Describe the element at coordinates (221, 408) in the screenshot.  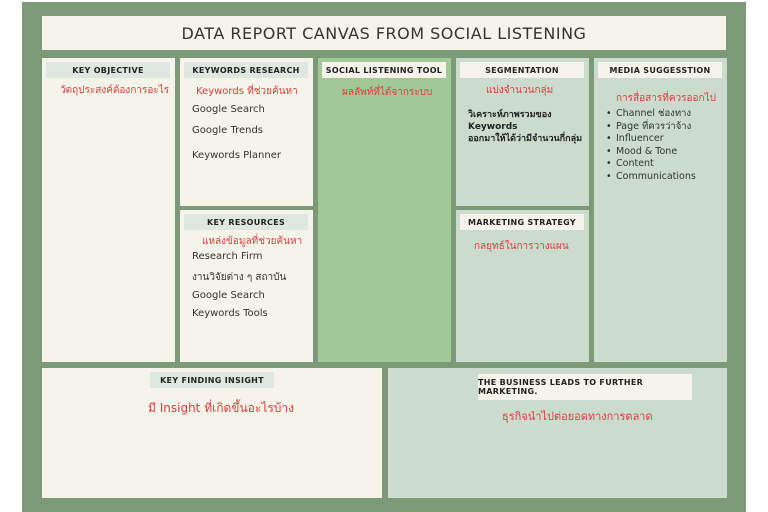
I see `key-finding-insight-subtitle: มี Insight ที่เกิดขึ้นอะไรบ้าง` at that location.